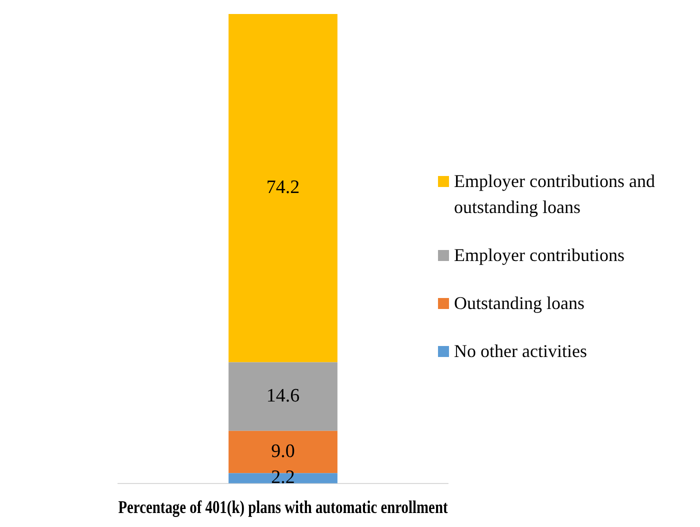  I want to click on legend-label: Outstanding loans, so click(519, 303).